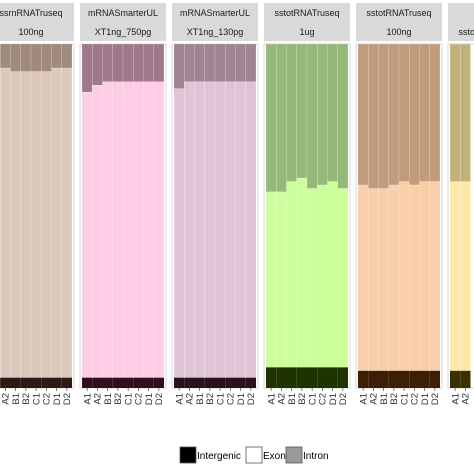 Image resolution: width=474 pixels, height=474 pixels. Describe the element at coordinates (466, 32) in the screenshot. I see `facet-strip-bottom-label: sstotRNATruseq` at that location.